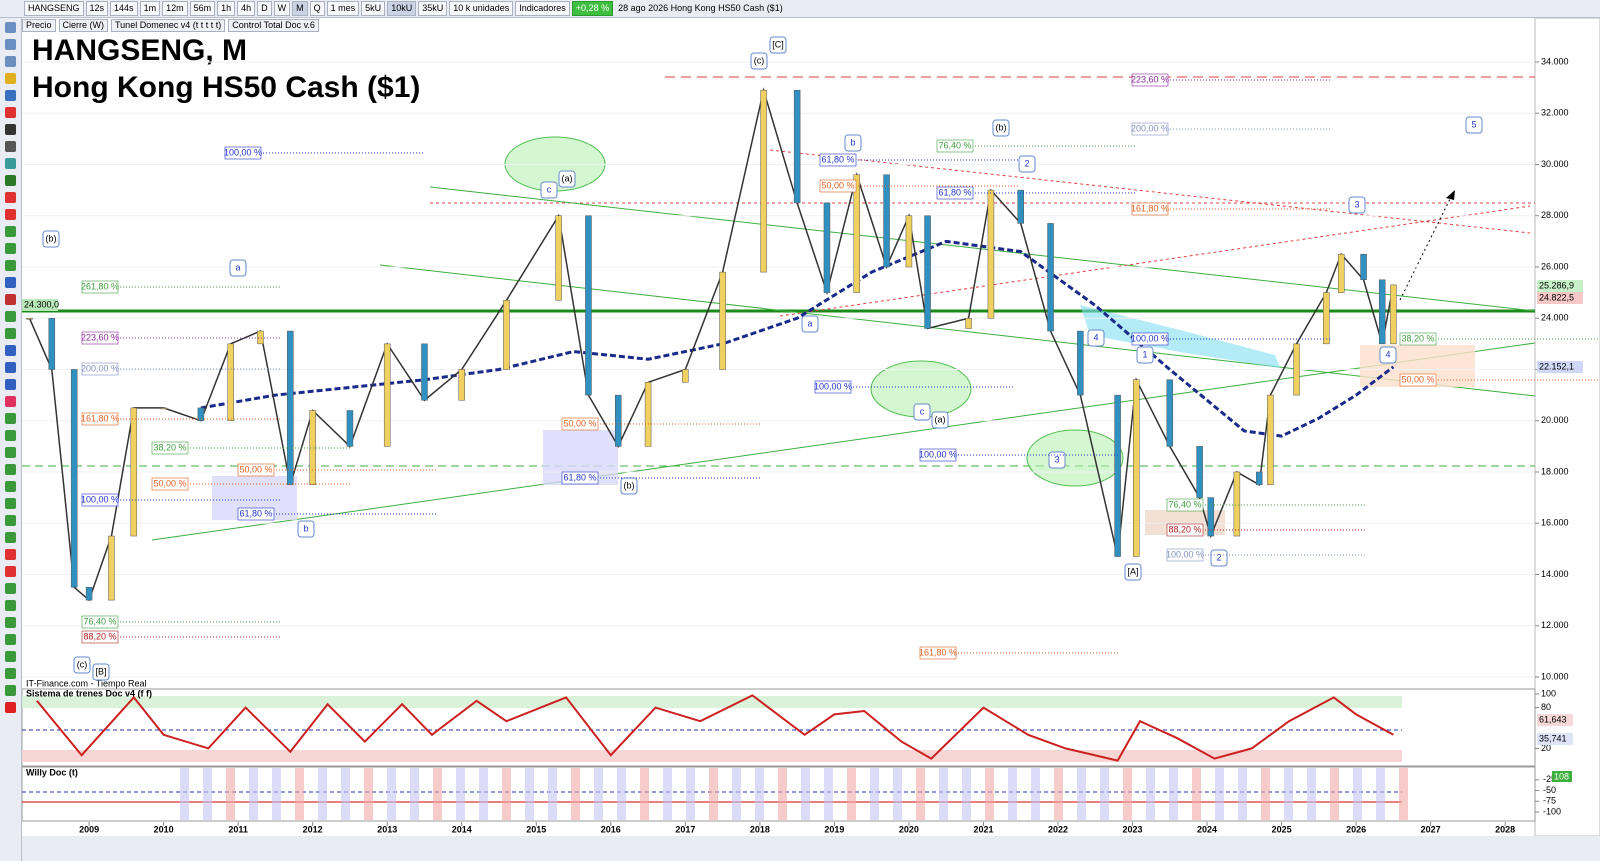 The width and height of the screenshot is (1600, 861). I want to click on period-button: Q, so click(317, 8).